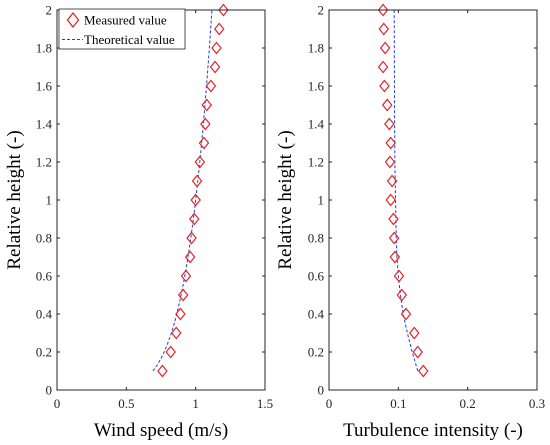 The height and width of the screenshot is (445, 550). I want to click on x-axis-label: Turbulence intensity (-), so click(433, 430).